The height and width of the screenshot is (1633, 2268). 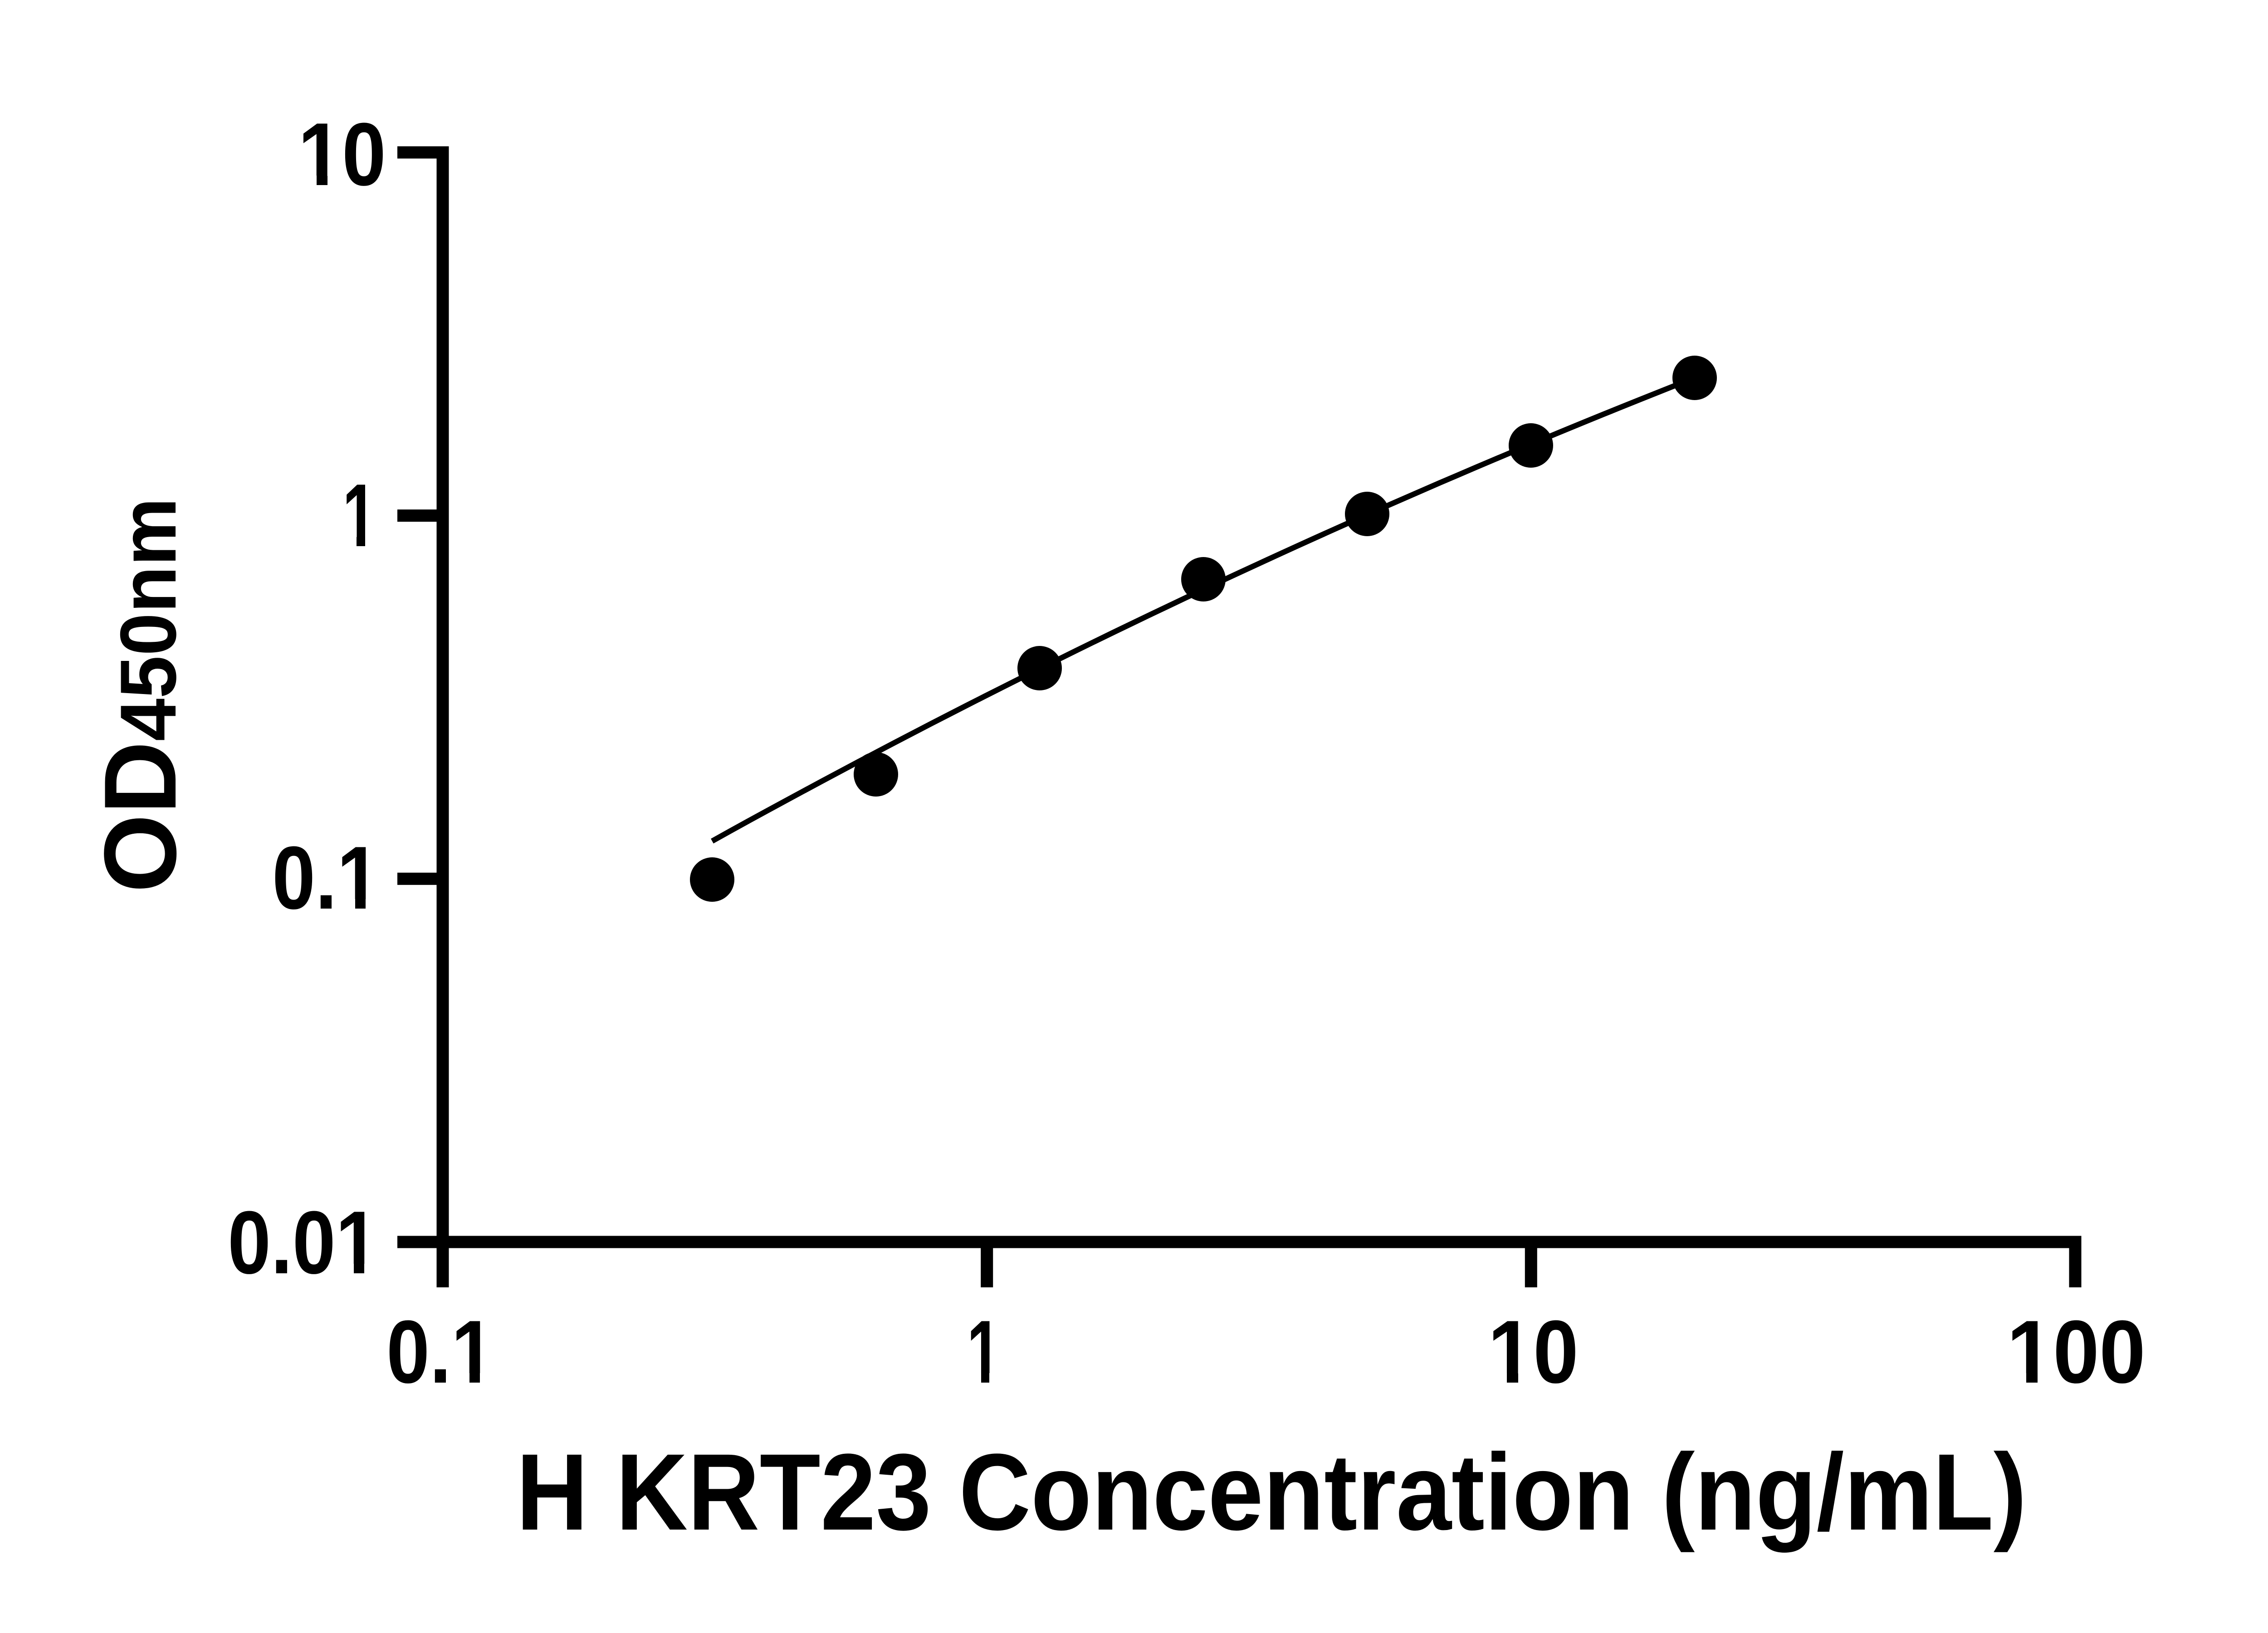 What do you see at coordinates (304, 1242) in the screenshot?
I see `svg-text: 0.01` at bounding box center [304, 1242].